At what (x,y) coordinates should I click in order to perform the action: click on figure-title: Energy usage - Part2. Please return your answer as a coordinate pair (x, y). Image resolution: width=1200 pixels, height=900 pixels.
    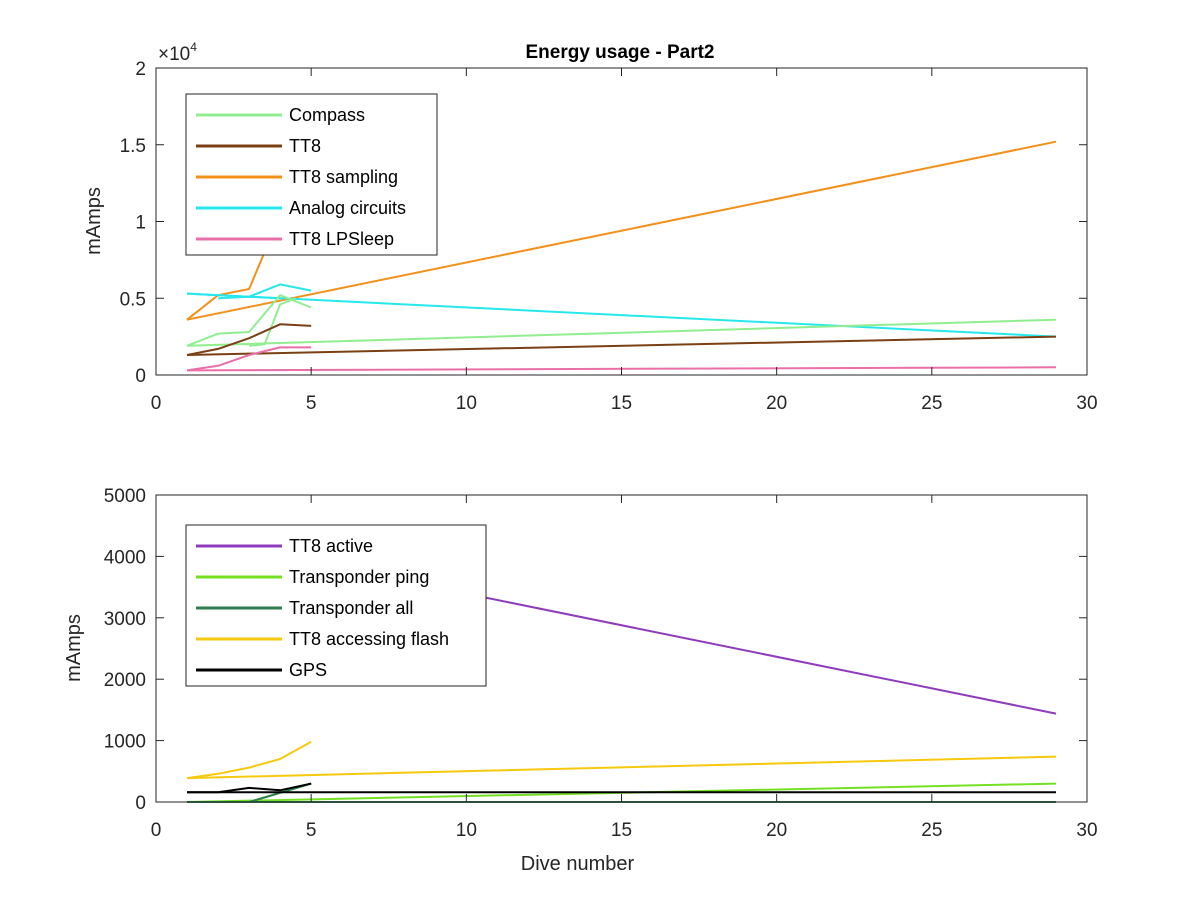
    Looking at the image, I should click on (619, 52).